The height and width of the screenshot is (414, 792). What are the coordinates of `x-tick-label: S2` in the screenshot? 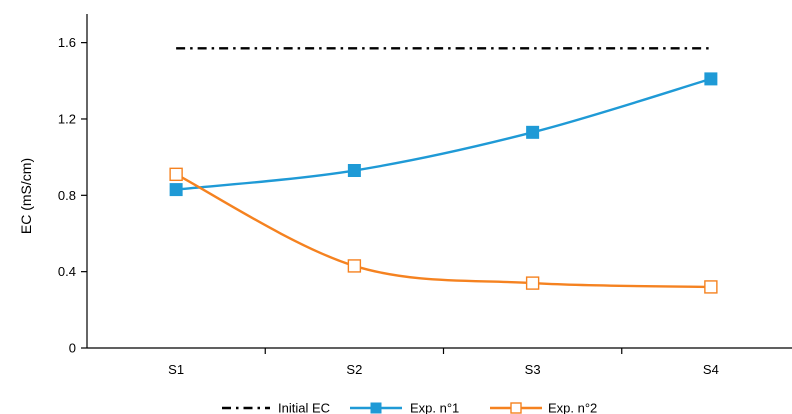 It's located at (354, 369).